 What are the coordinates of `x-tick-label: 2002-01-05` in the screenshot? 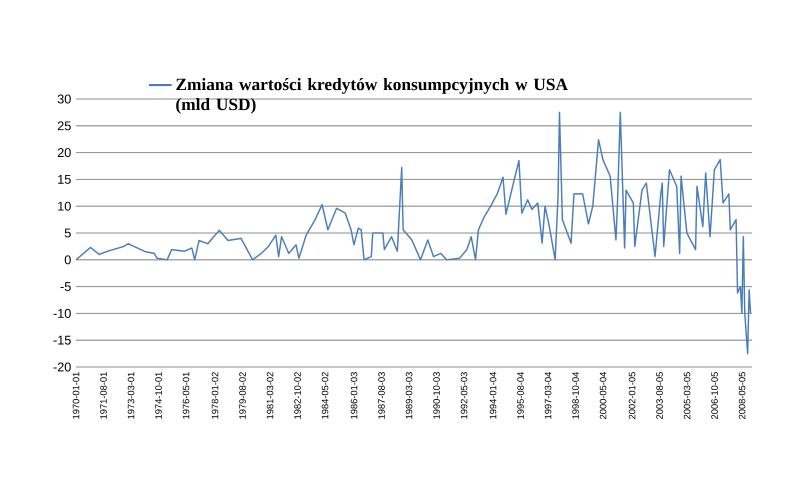 It's located at (632, 395).